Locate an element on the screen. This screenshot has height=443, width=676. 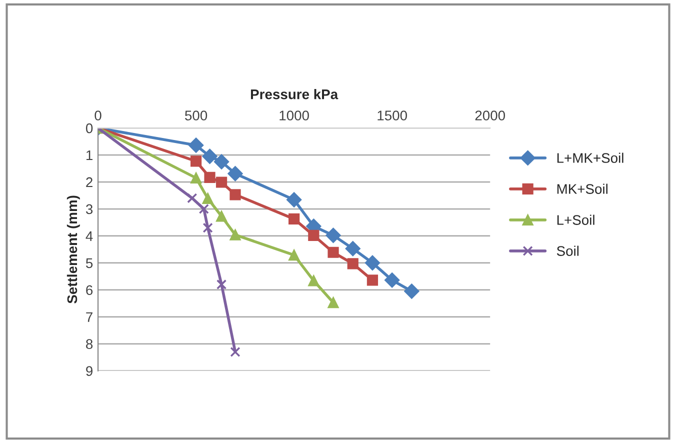
y-tick-label: 4 is located at coordinates (89, 236).